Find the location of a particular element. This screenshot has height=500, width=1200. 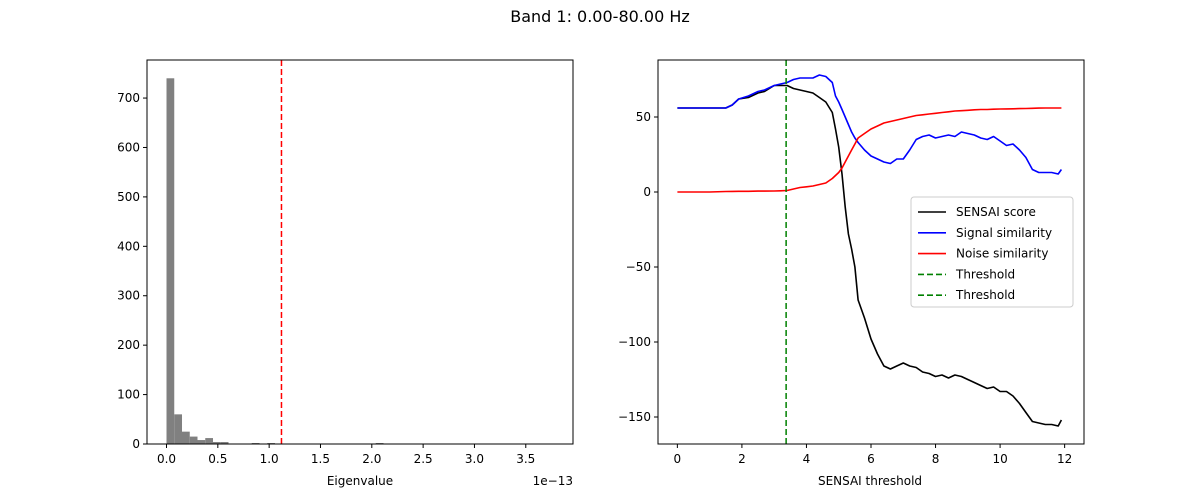

x-tick-label: 3.5 is located at coordinates (525, 459).